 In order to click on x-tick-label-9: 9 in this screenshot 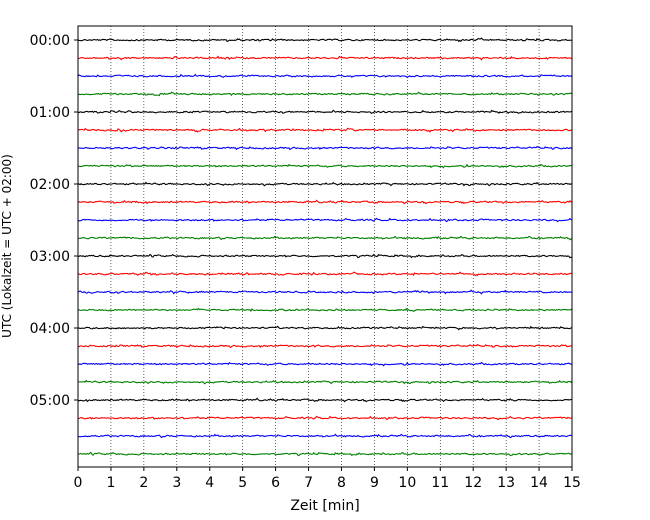, I will do `click(374, 483)`.